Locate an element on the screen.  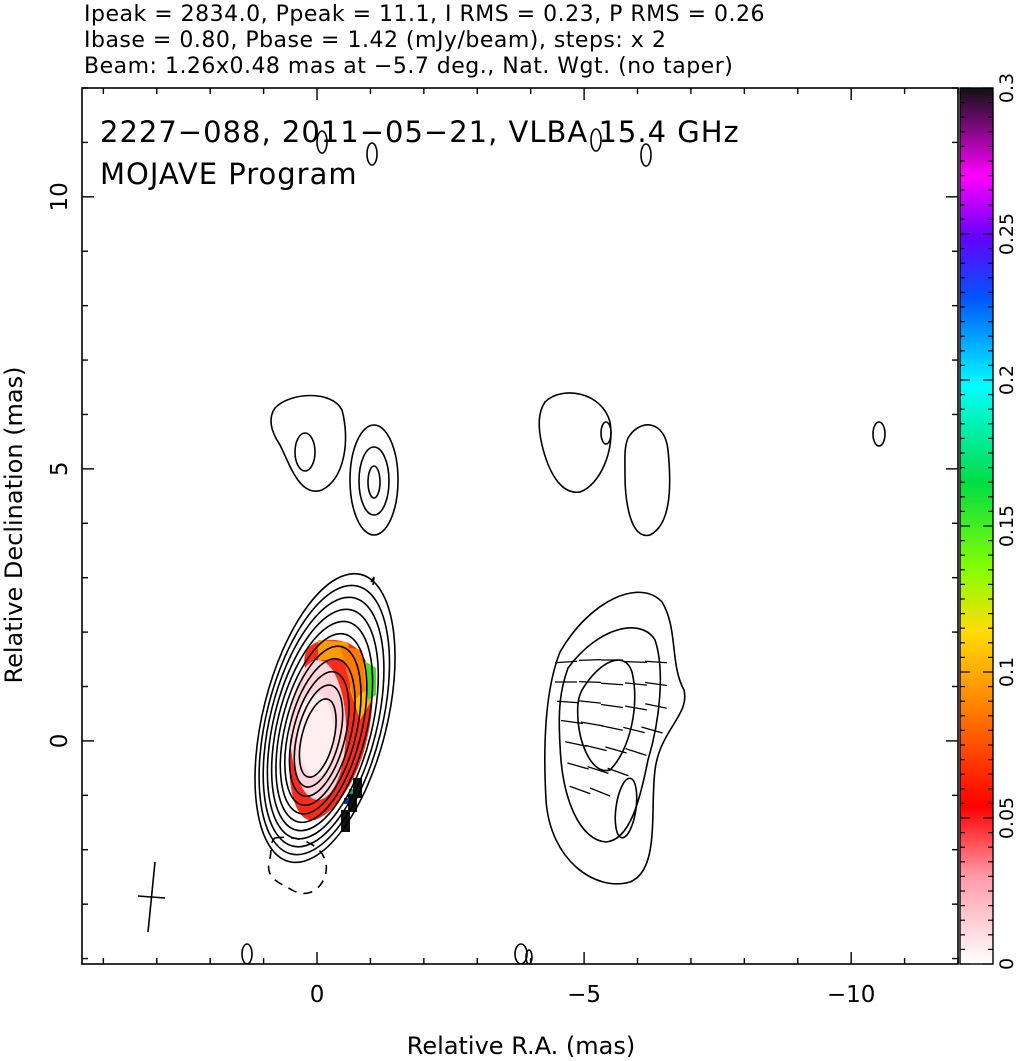
colorbar-tick-label: 0.1 is located at coordinates (1007, 672).